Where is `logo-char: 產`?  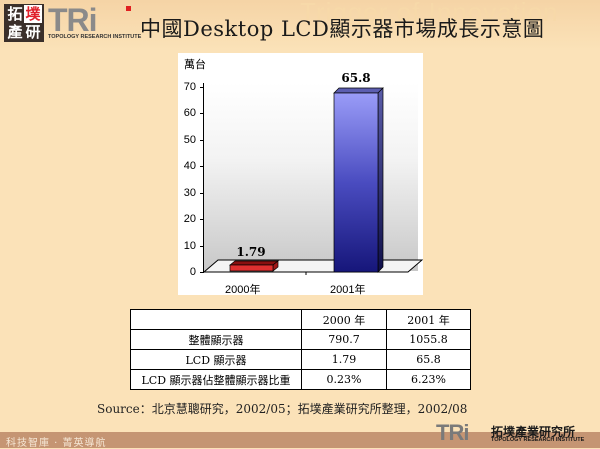 logo-char: 產 is located at coordinates (15, 32).